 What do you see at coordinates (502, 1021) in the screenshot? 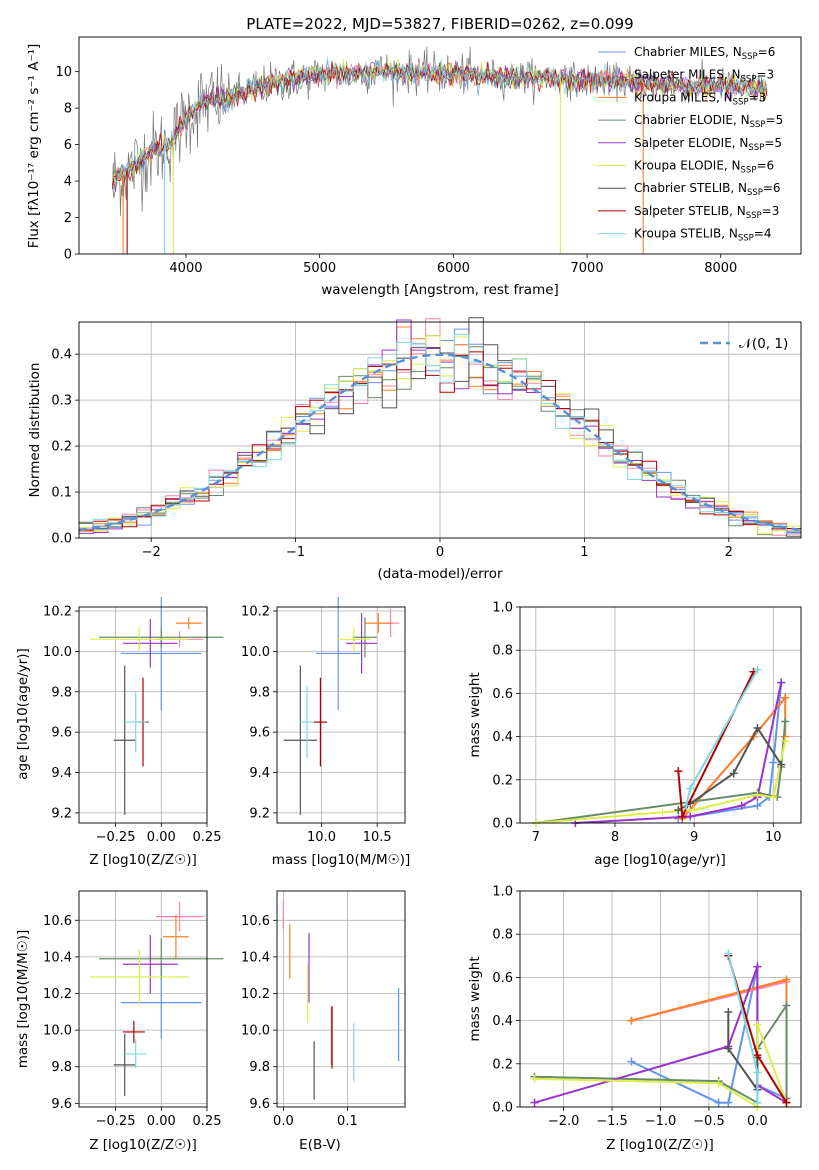
I see `weight-z-ytick-label: 0.4` at bounding box center [502, 1021].